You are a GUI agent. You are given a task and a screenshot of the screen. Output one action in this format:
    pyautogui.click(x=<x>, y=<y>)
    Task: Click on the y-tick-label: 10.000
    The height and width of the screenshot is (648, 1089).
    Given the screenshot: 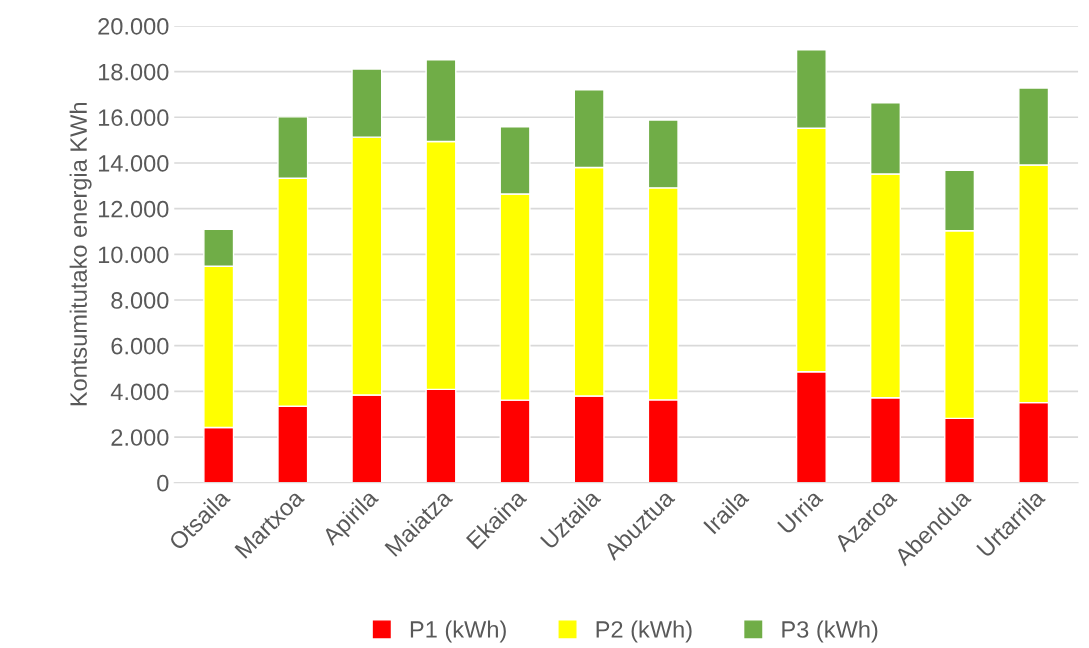 What is the action you would take?
    pyautogui.click(x=133, y=255)
    